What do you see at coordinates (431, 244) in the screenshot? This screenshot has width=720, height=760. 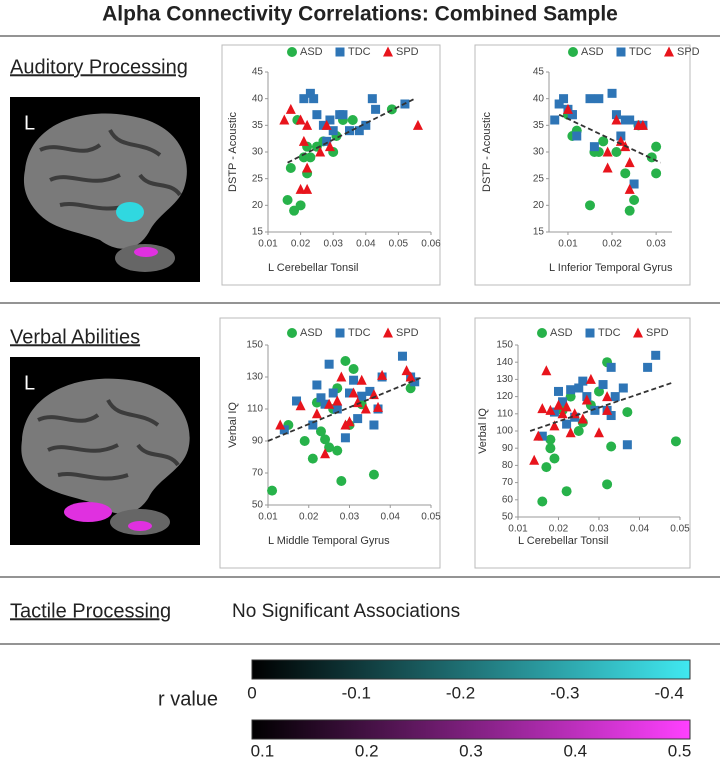 I see `x-tick-label: 0.06` at bounding box center [431, 244].